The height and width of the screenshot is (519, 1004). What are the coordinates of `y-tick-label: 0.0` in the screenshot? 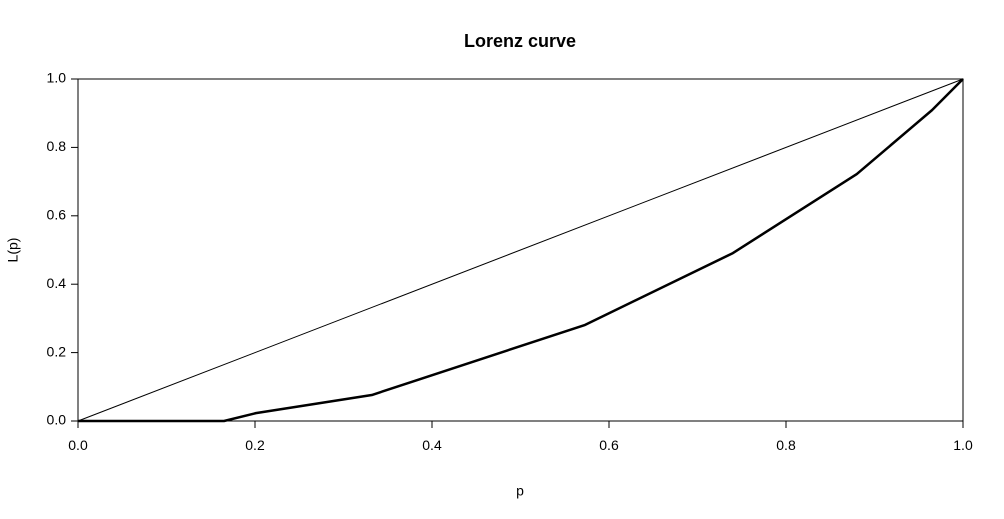 It's located at (57, 420).